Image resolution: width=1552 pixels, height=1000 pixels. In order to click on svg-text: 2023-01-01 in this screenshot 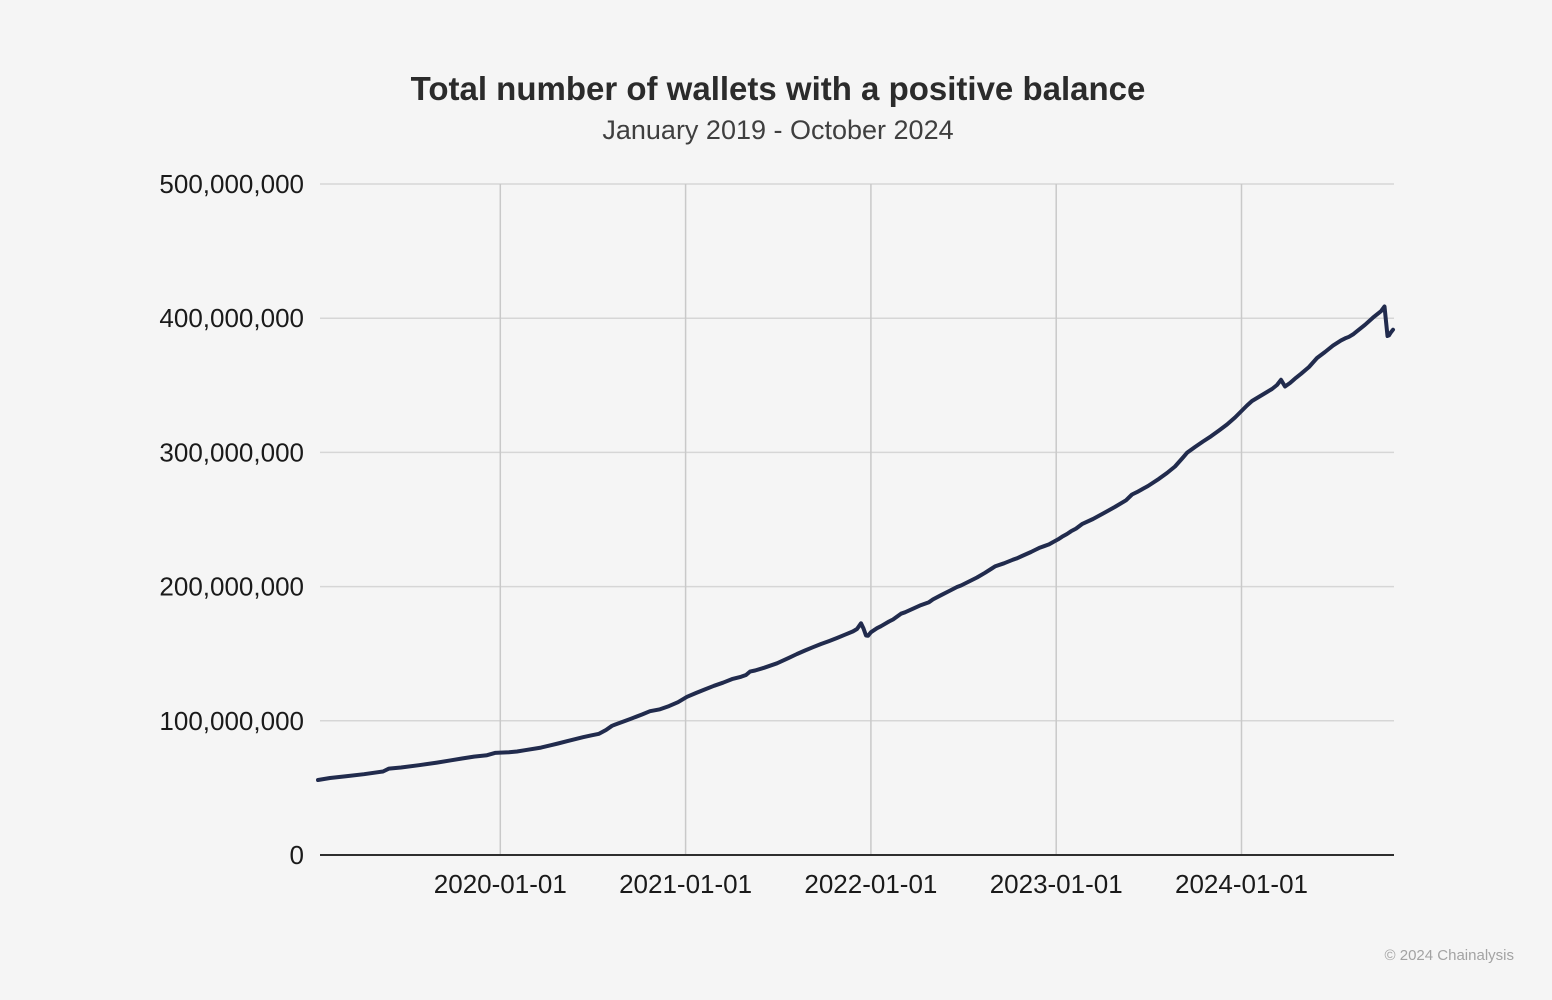, I will do `click(1056, 884)`.